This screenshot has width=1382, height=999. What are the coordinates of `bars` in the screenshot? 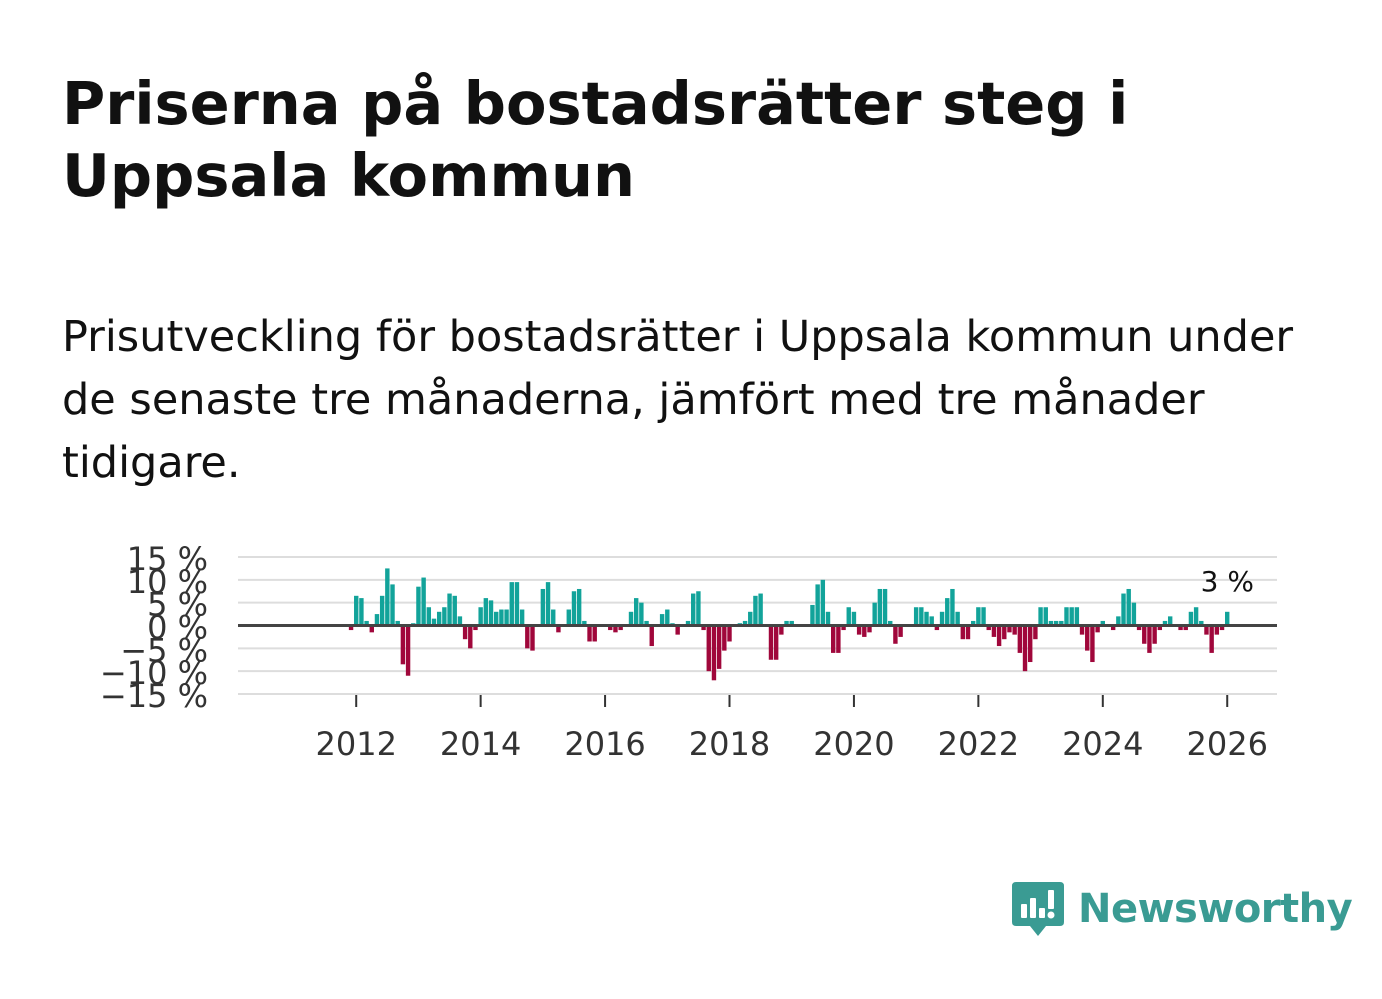 It's located at (789, 624).